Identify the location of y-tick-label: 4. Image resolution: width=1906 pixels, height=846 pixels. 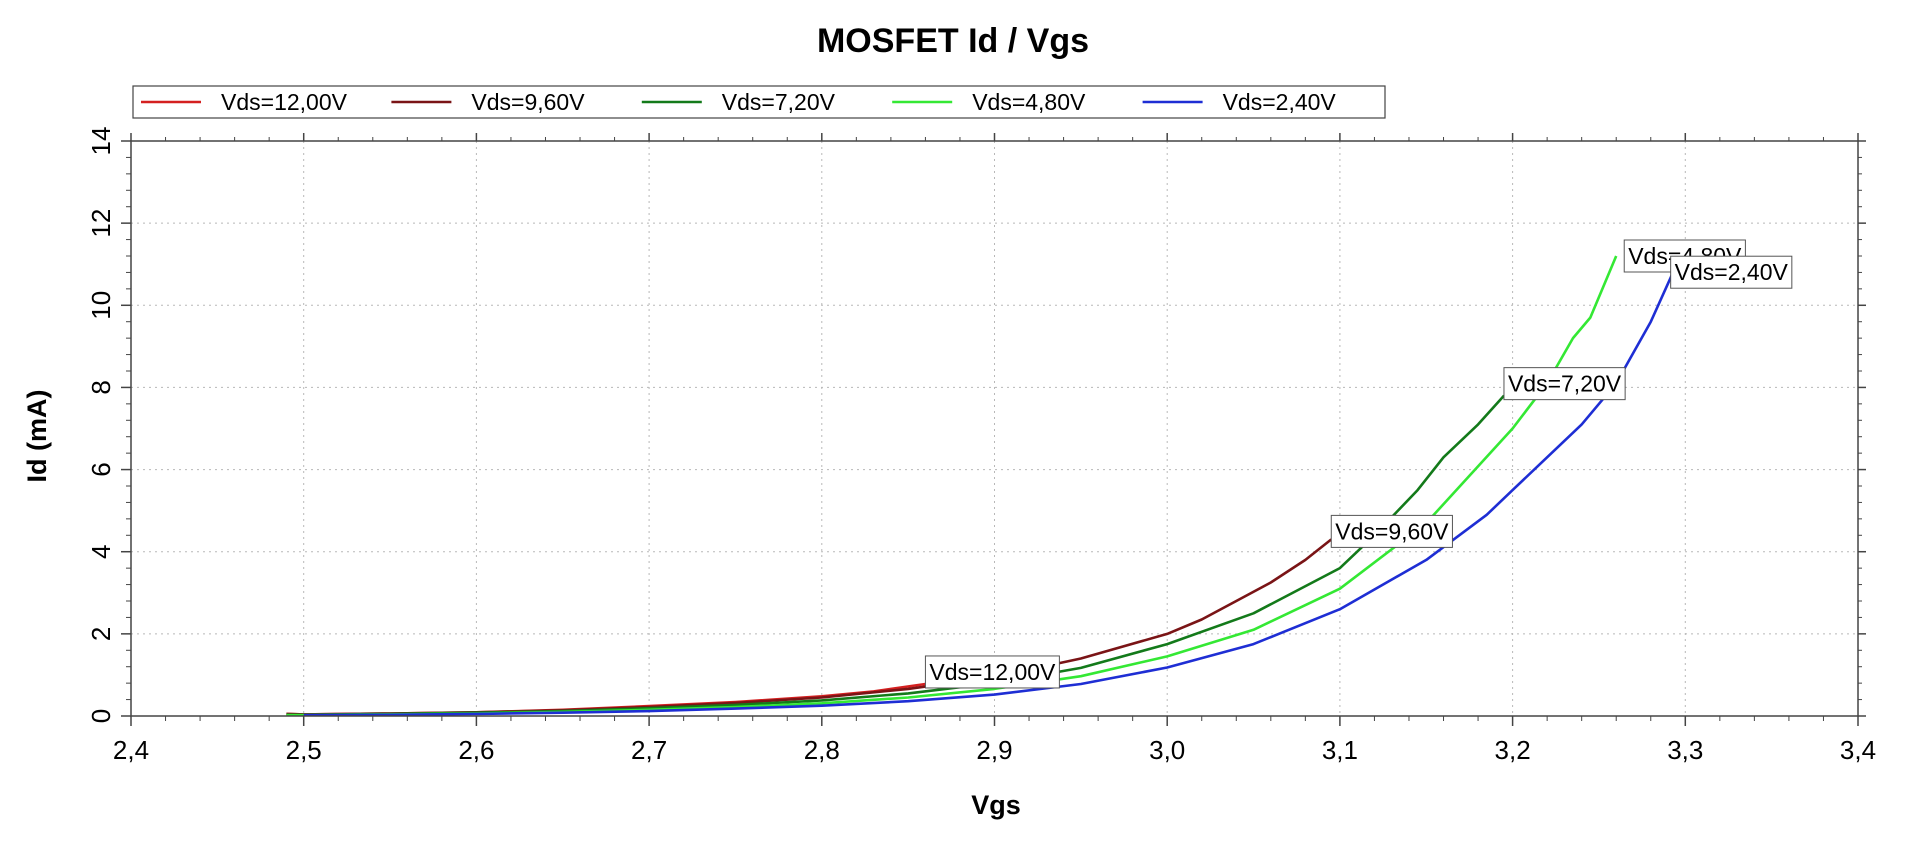
(101, 551).